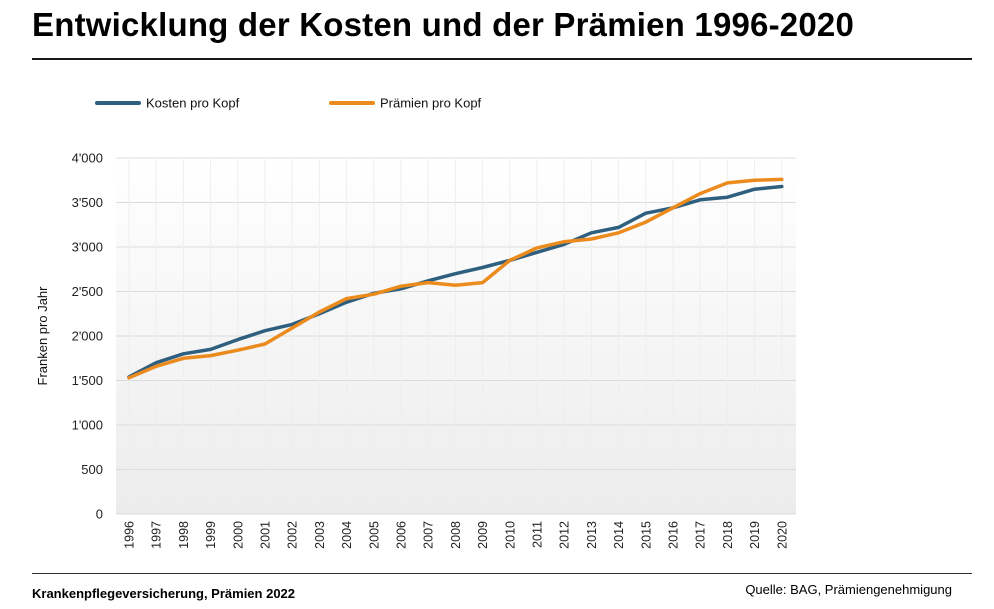 The width and height of the screenshot is (994, 609). What do you see at coordinates (130, 535) in the screenshot?
I see `x-tick-label: 1996` at bounding box center [130, 535].